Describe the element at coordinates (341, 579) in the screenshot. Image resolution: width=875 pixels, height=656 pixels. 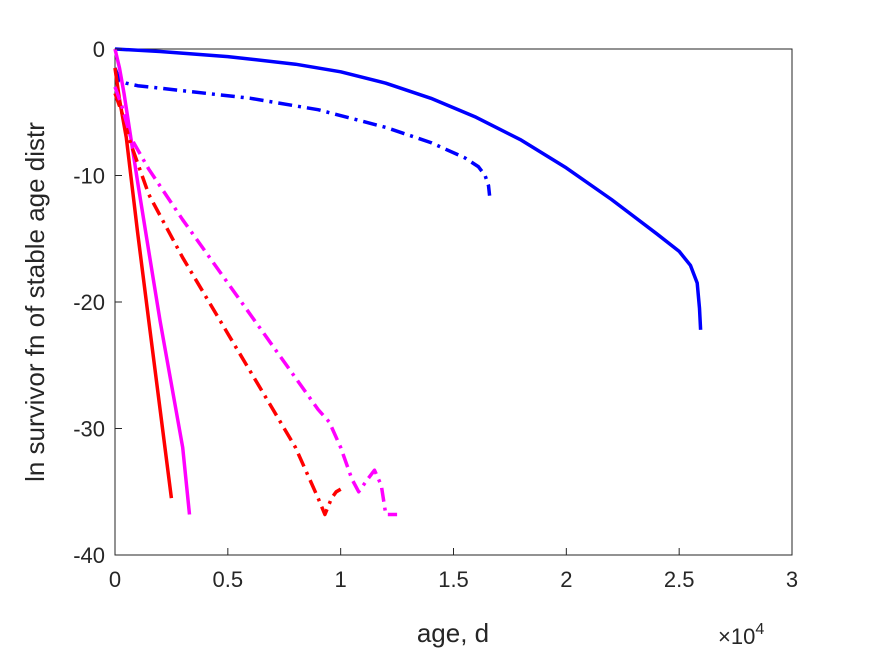
I see `x-tick-label: 1` at that location.